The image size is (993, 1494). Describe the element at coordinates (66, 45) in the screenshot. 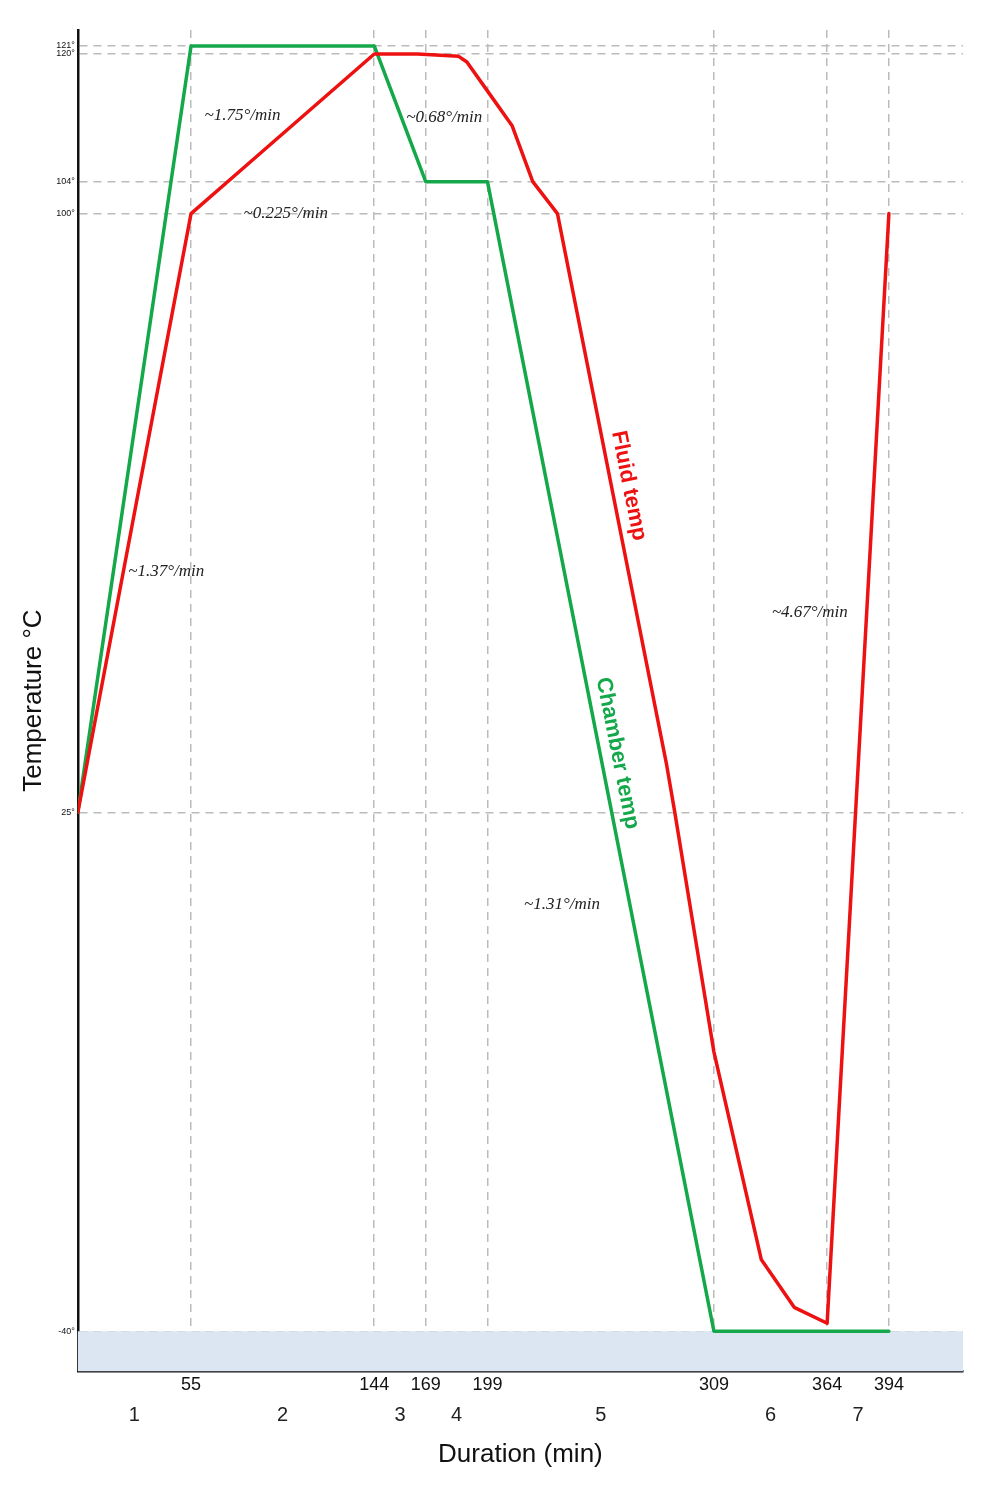

I see `y-tick-label: 121°` at that location.